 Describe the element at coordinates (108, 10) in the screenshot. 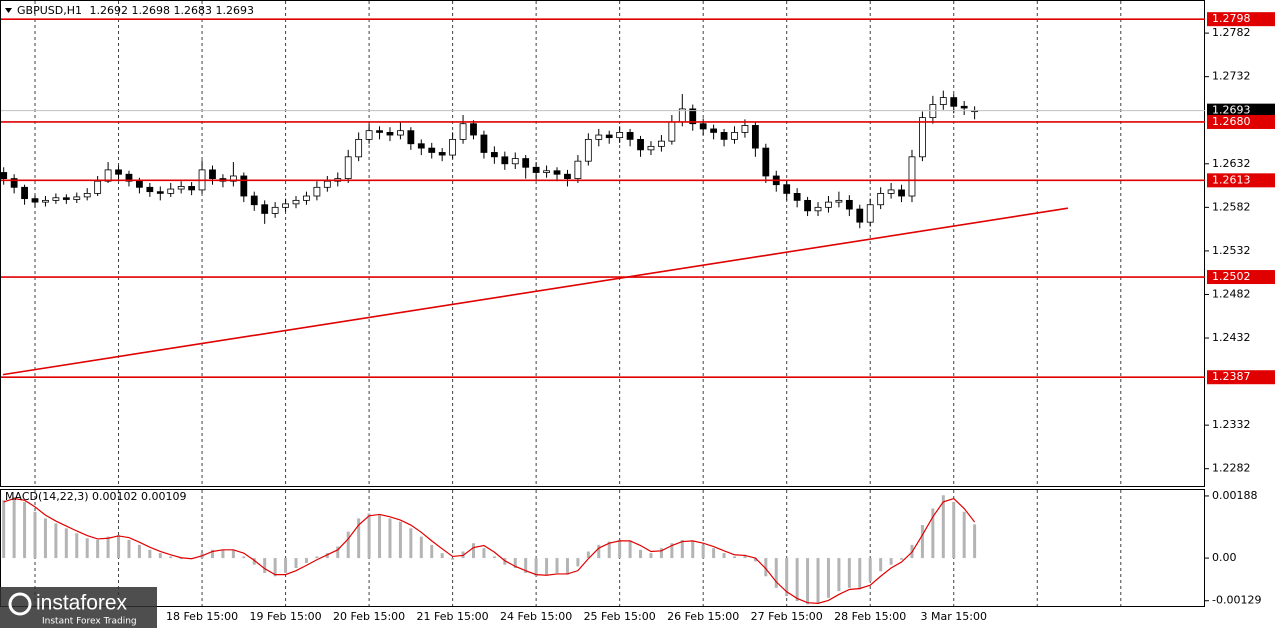

I see `header-open: 1.2692` at that location.